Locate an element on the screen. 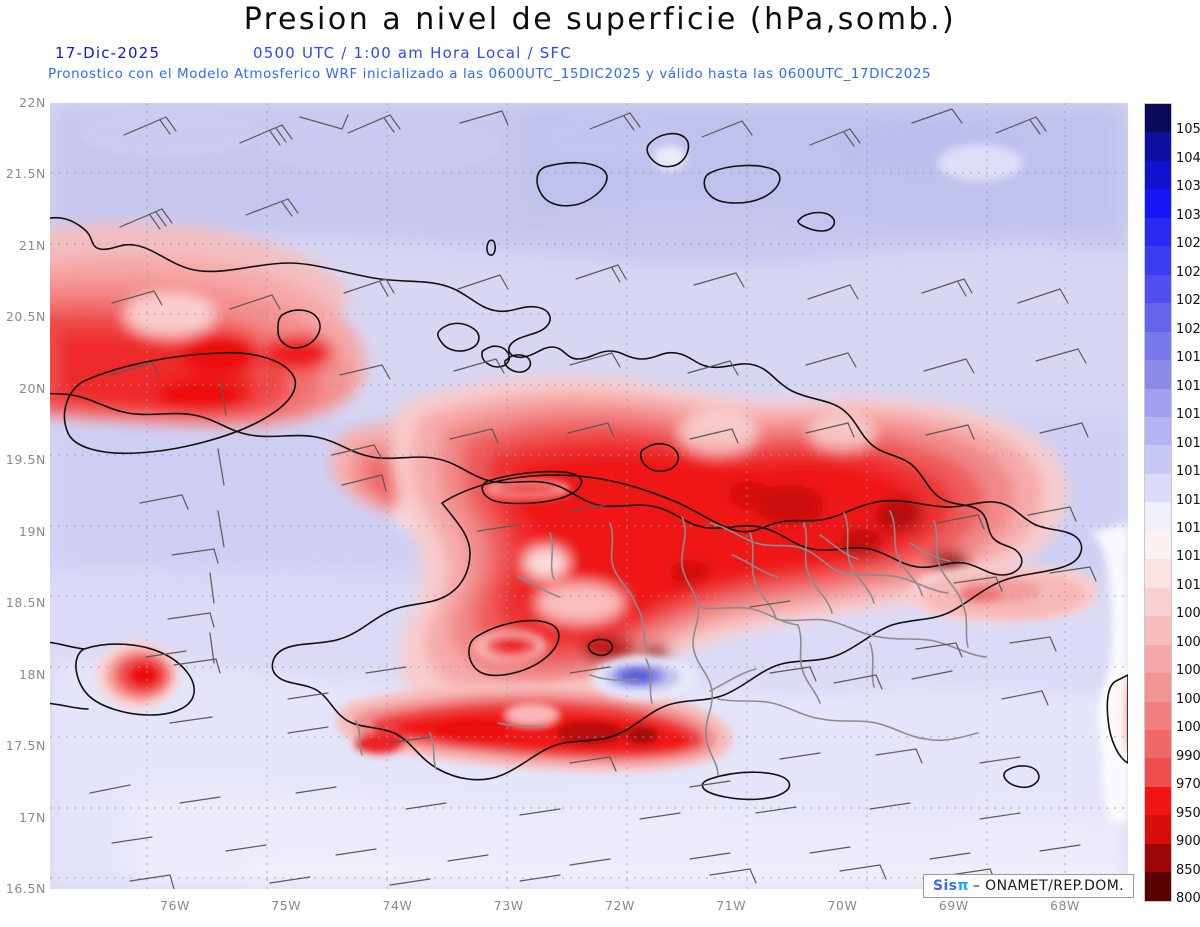 The image size is (1200, 927). x-axis-tick-label: 75W is located at coordinates (286, 905).